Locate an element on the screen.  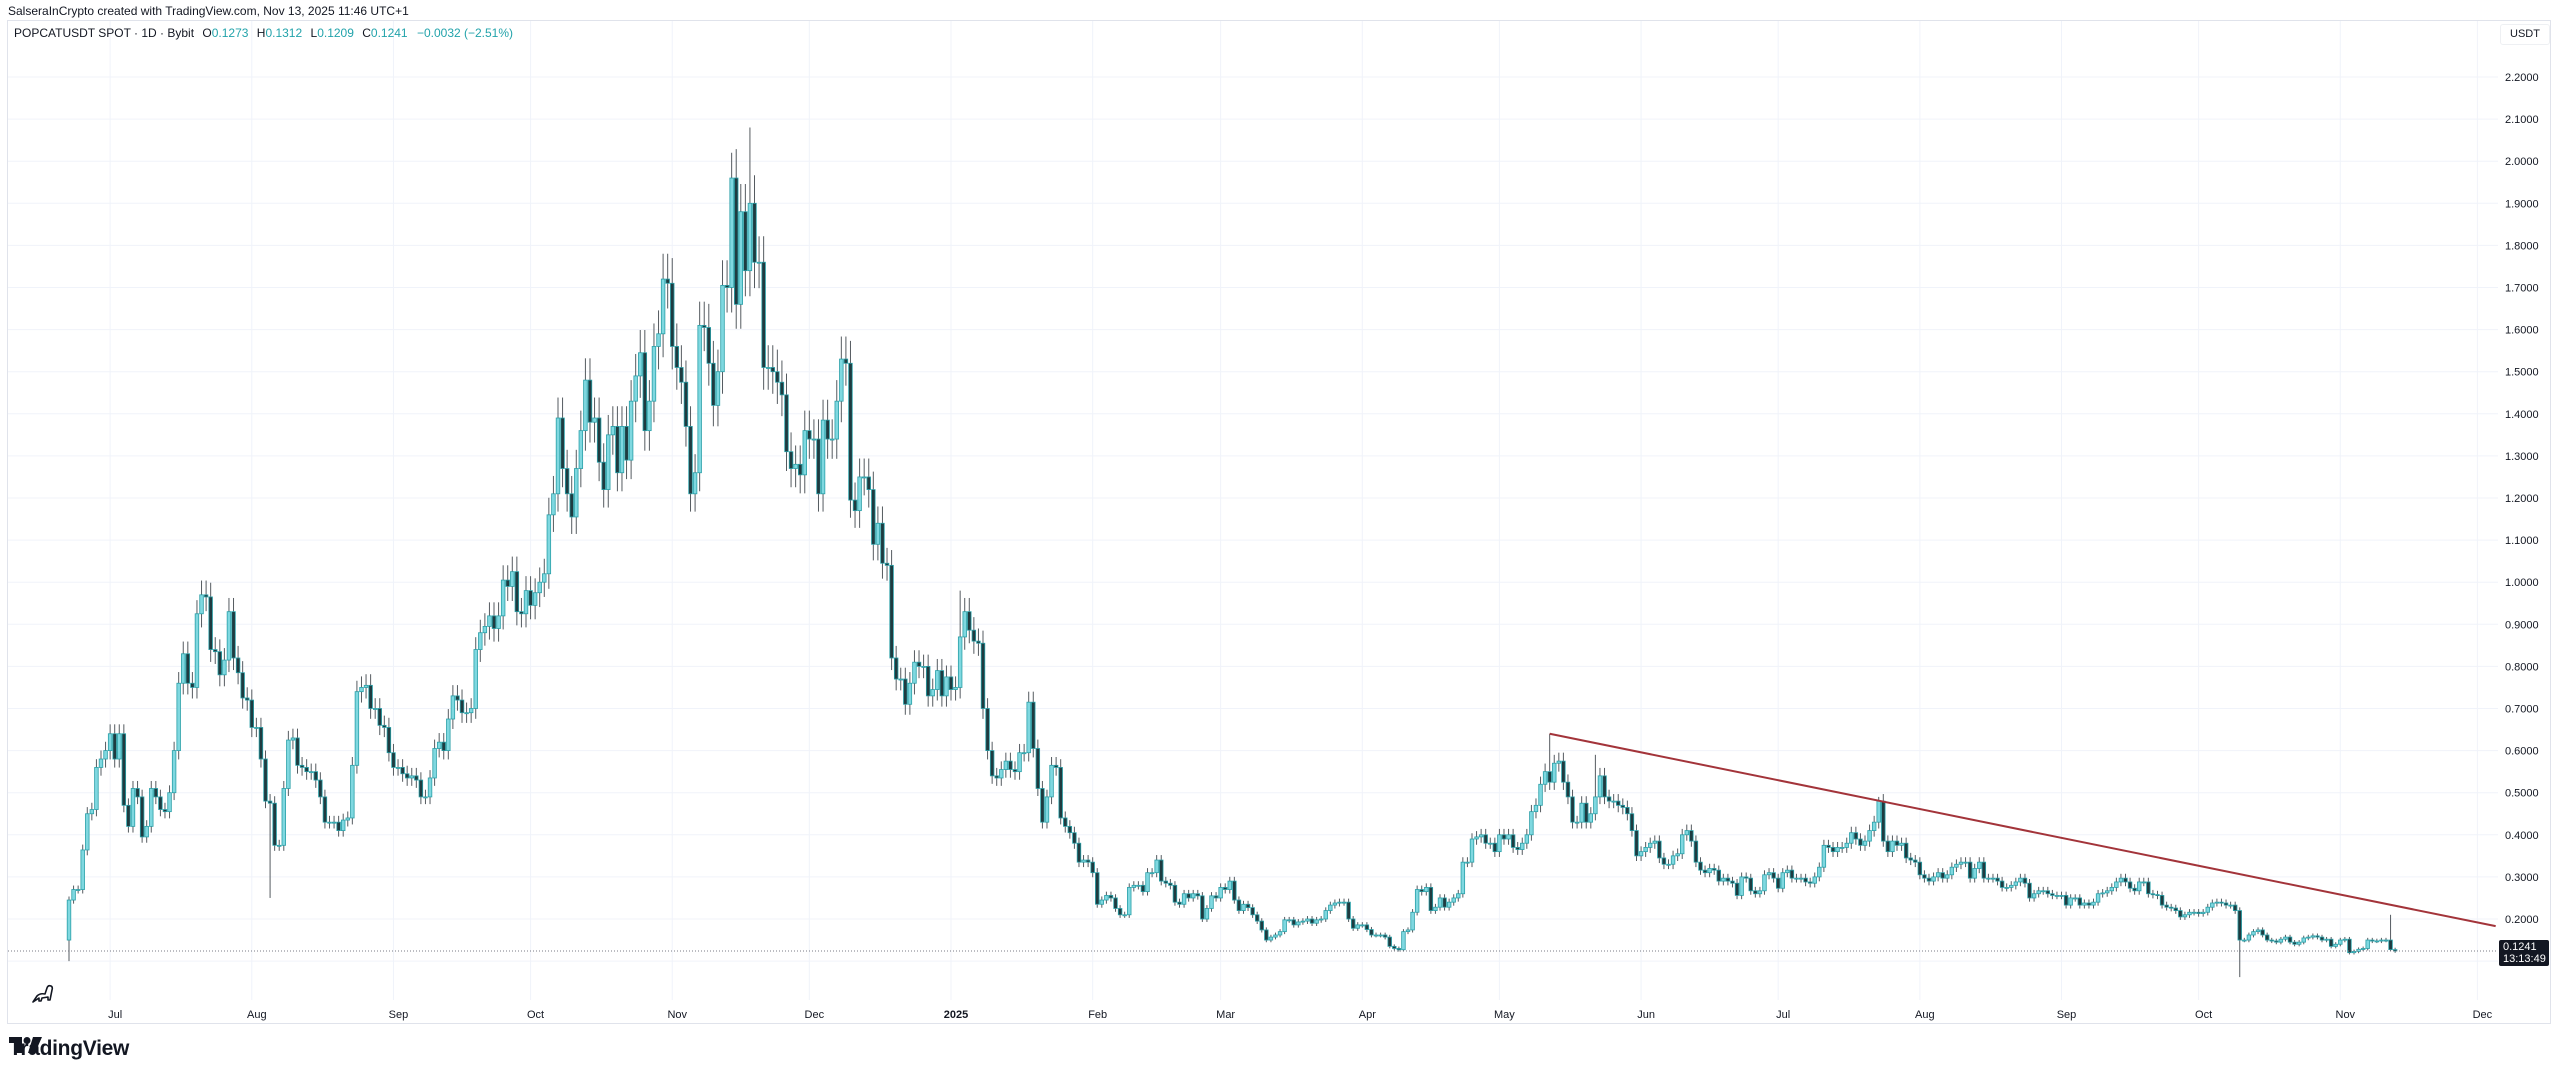
tradingview-logo: TradingView is located at coordinates (69, 1049).